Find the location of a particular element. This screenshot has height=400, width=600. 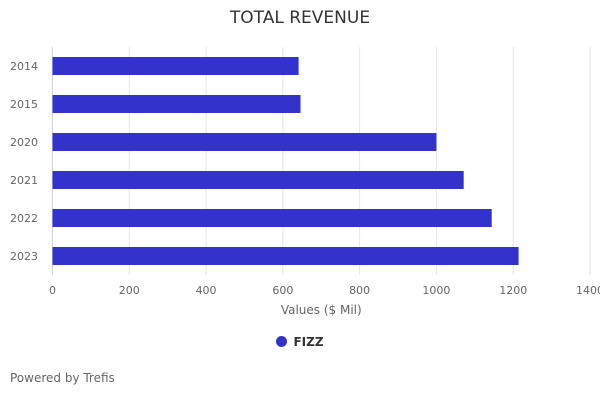

x-tick-label: 800 is located at coordinates (359, 290).